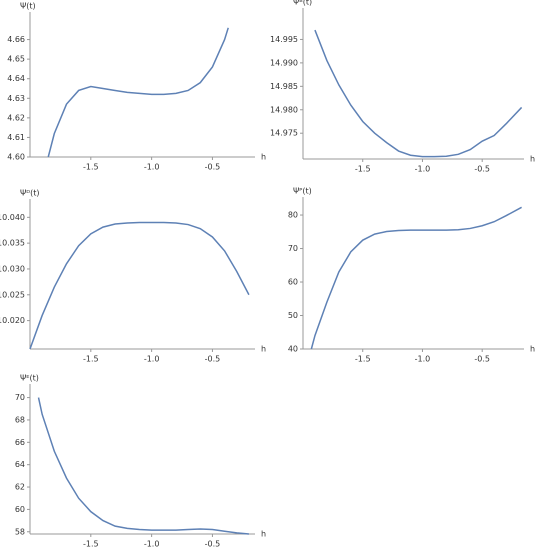 Image resolution: width=544 pixels, height=550 pixels. What do you see at coordinates (12, 217) in the screenshot?
I see `y-tick-label: 10.040` at bounding box center [12, 217].